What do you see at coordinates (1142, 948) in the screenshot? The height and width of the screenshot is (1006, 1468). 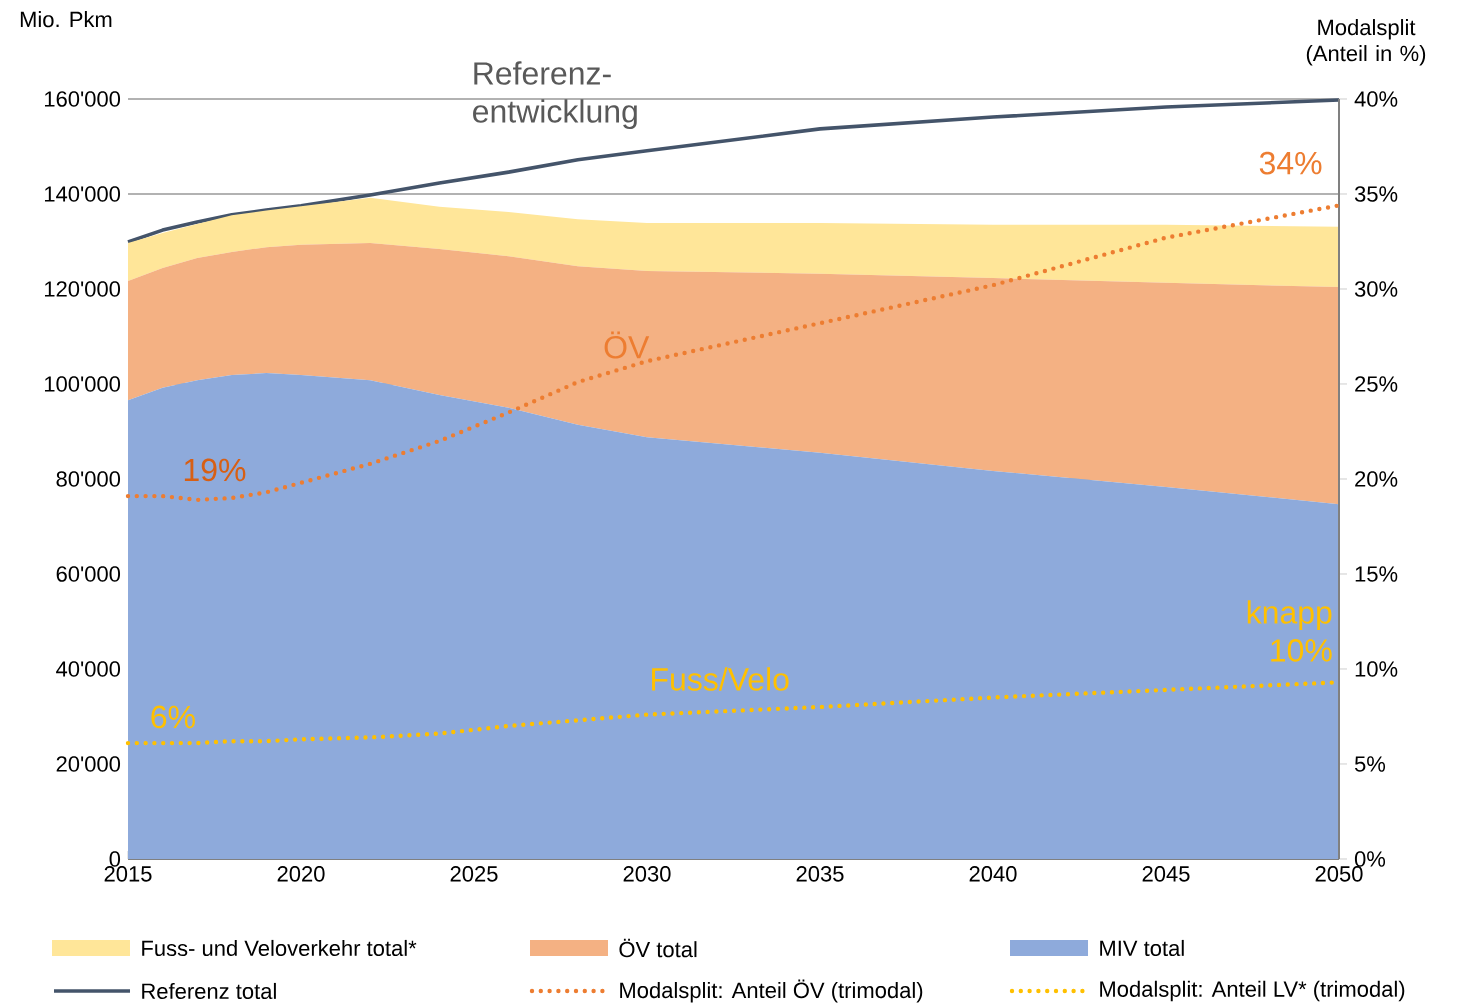 I see `legend-label: MIV total` at bounding box center [1142, 948].